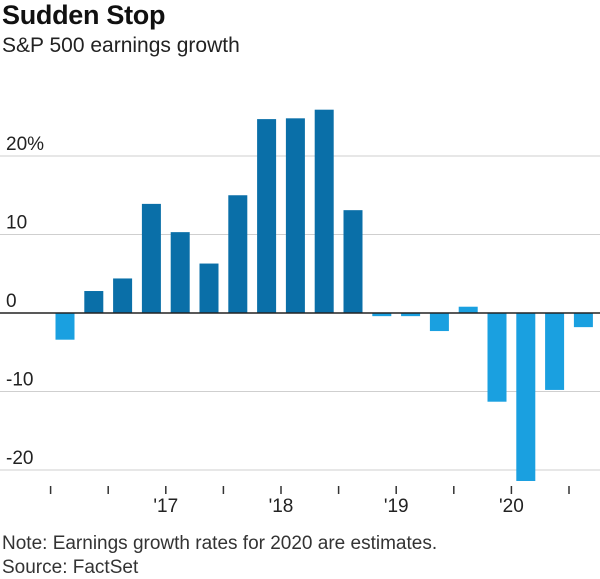 The image size is (600, 579). I want to click on y-axis-labels: -20 -10 0 10 20%, so click(25, 301).